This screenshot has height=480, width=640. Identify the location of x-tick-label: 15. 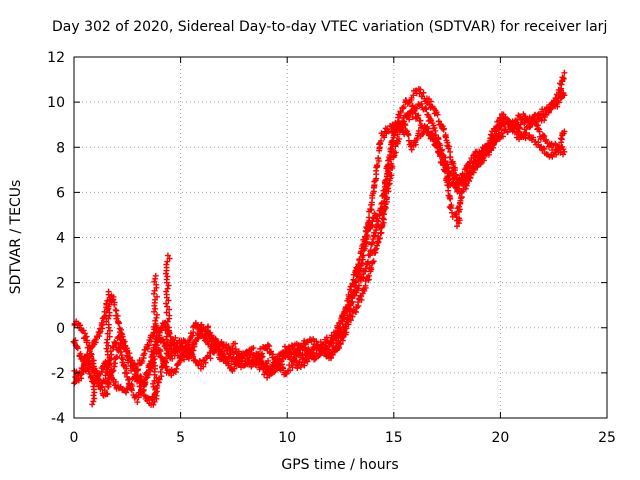
(394, 438).